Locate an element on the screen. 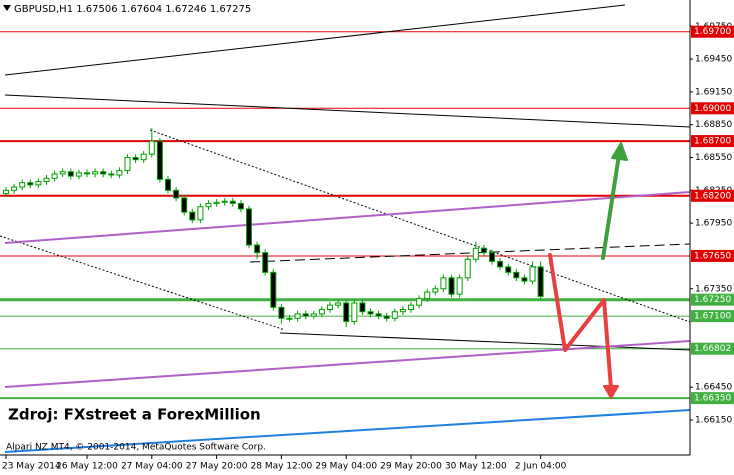 The image size is (734, 475). title-icon is located at coordinates (7, 8).